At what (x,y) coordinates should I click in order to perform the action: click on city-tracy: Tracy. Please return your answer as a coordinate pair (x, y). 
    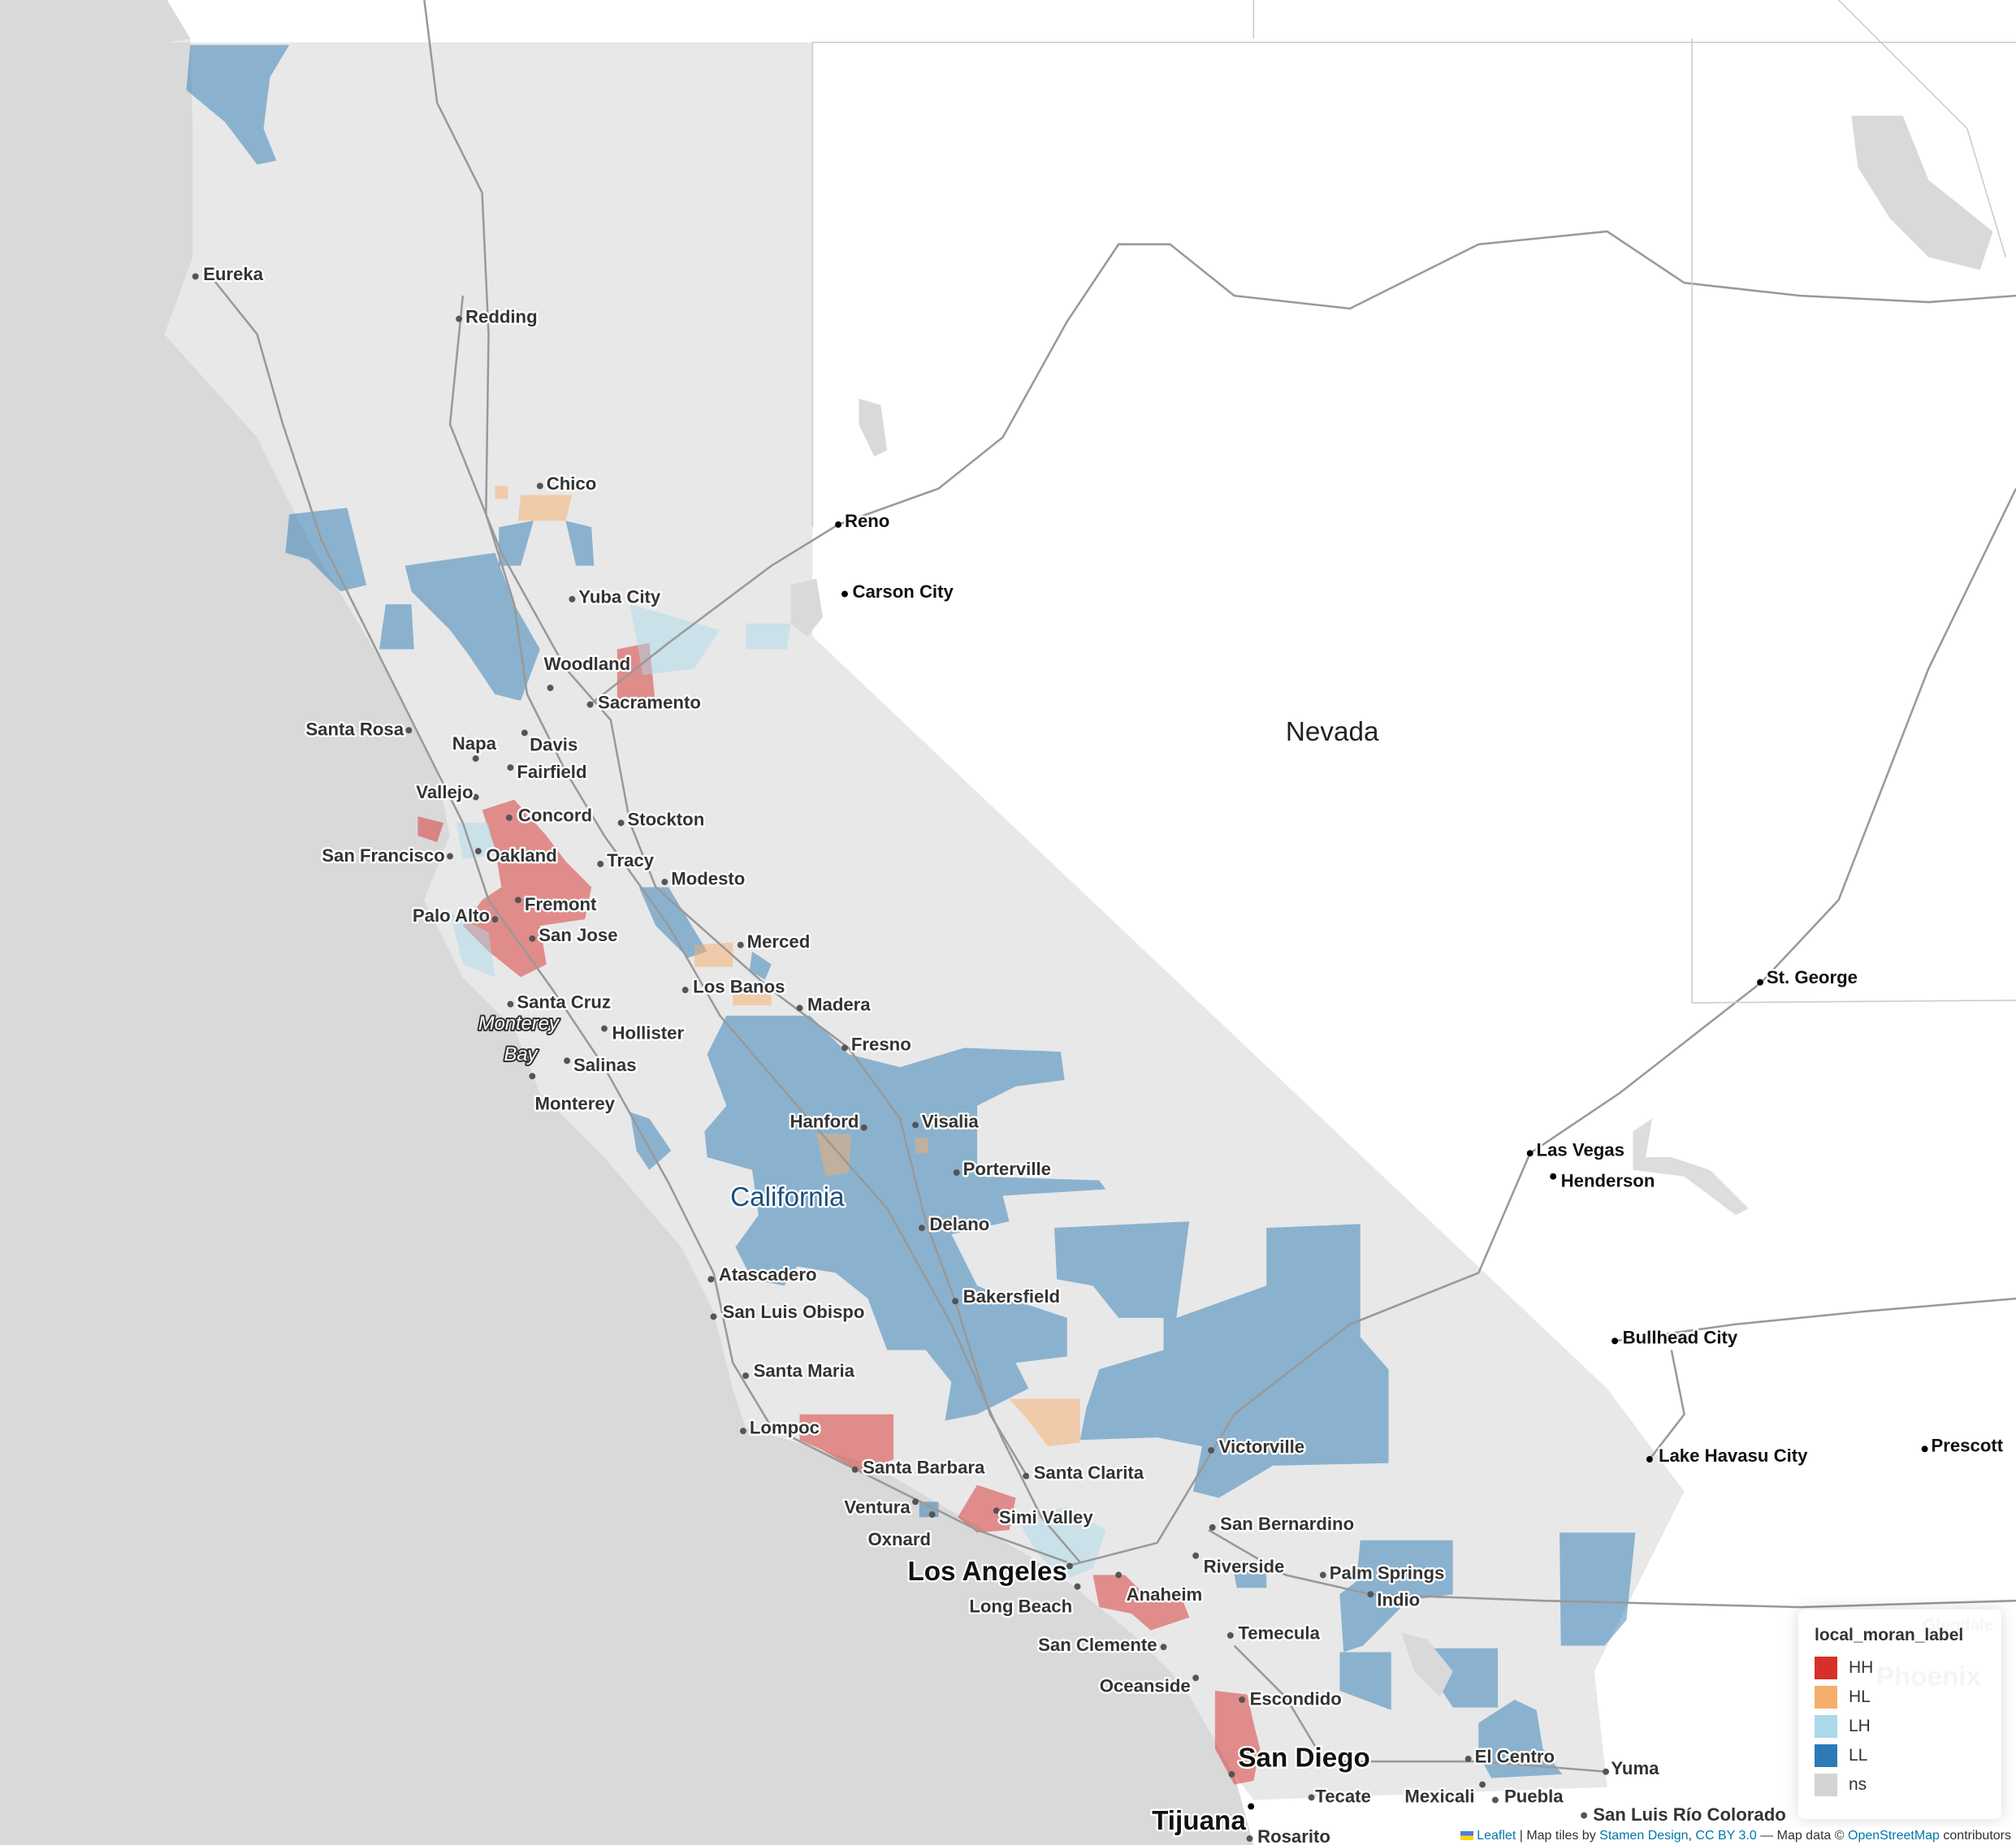
    Looking at the image, I should click on (627, 861).